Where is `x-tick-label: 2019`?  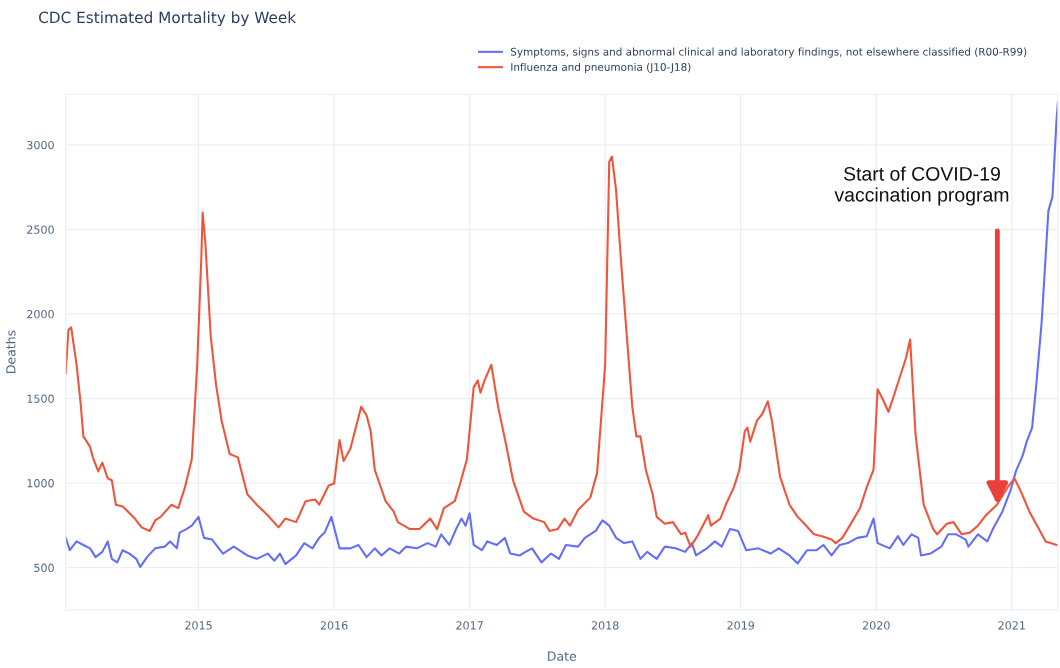 x-tick-label: 2019 is located at coordinates (741, 625).